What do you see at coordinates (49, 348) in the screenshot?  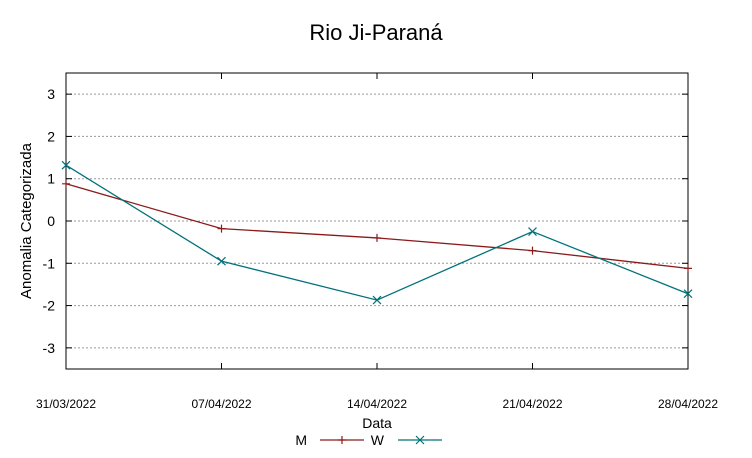 I see `y-tick-label: -3` at bounding box center [49, 348].